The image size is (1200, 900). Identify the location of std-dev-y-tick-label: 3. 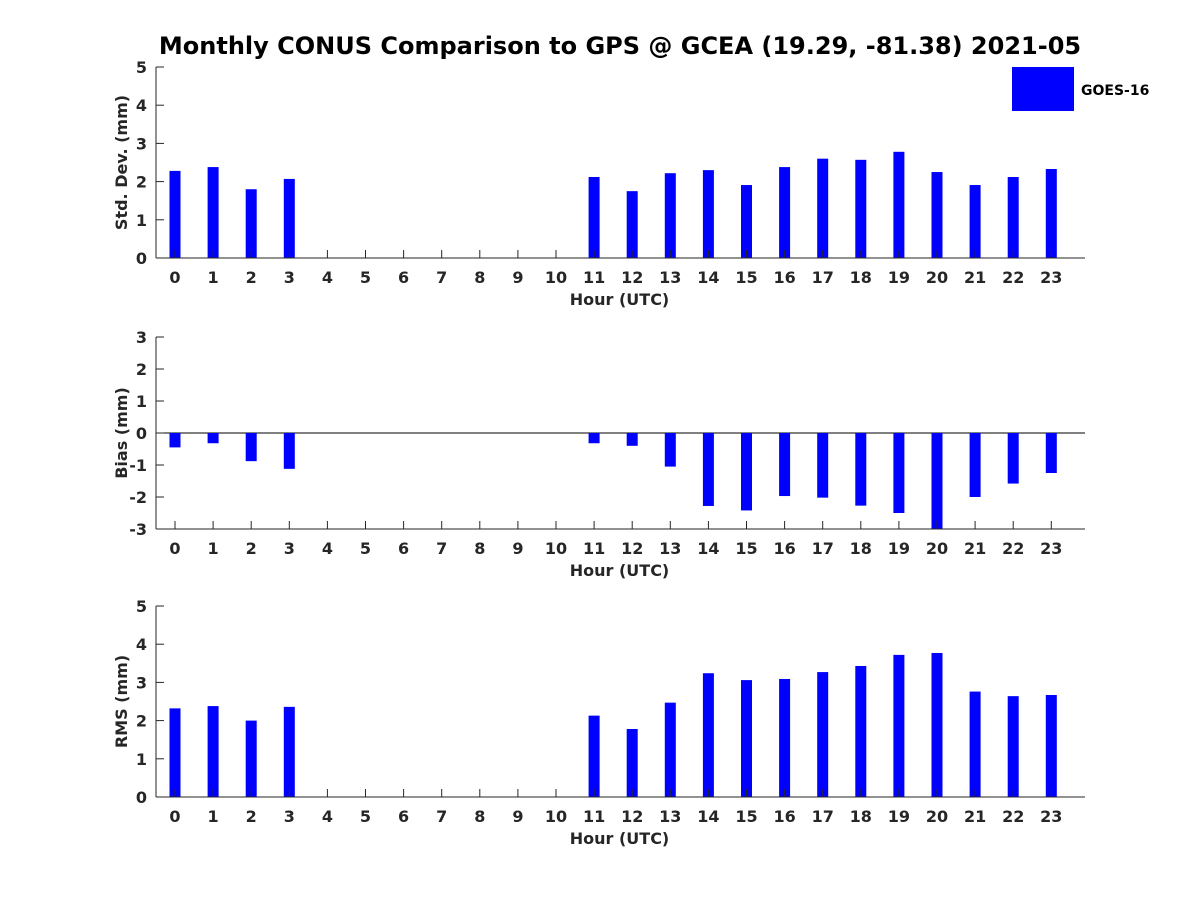
(141, 143).